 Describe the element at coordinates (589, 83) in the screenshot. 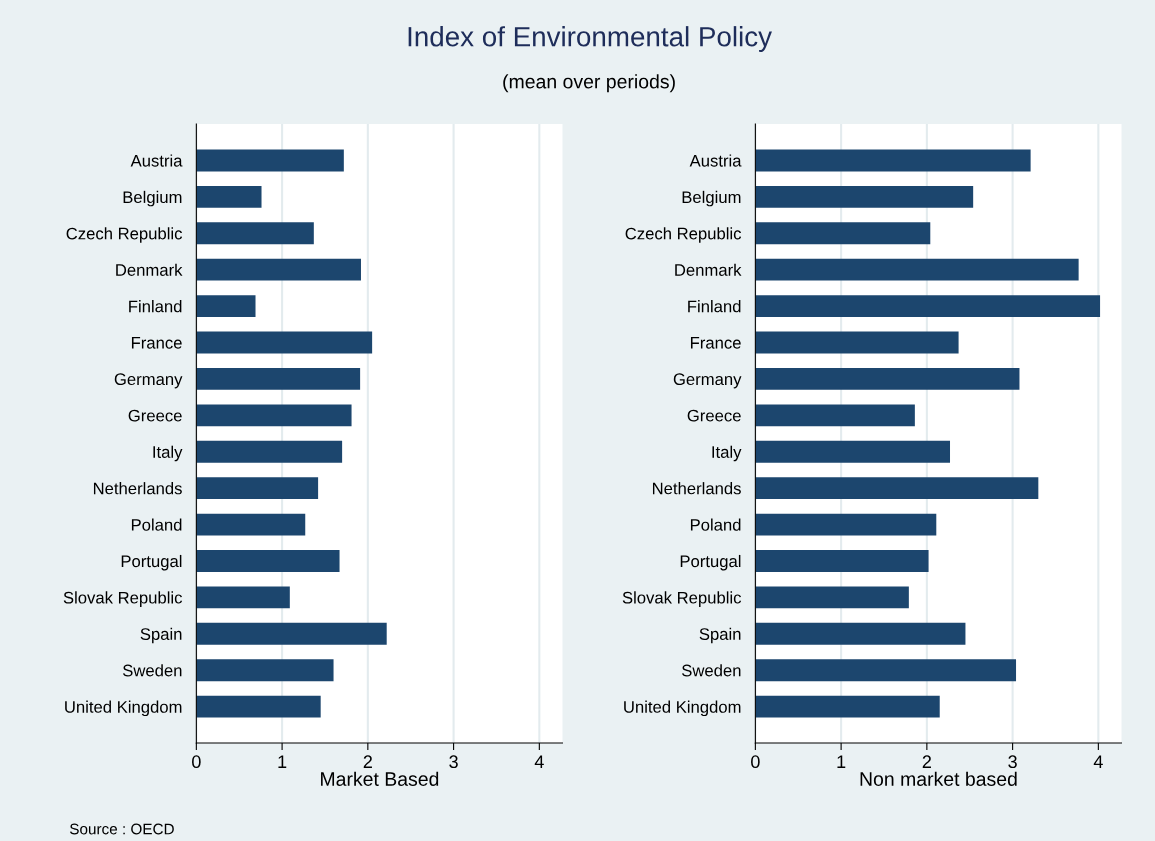

I see `chart-subtitle: (mean over periods)` at that location.